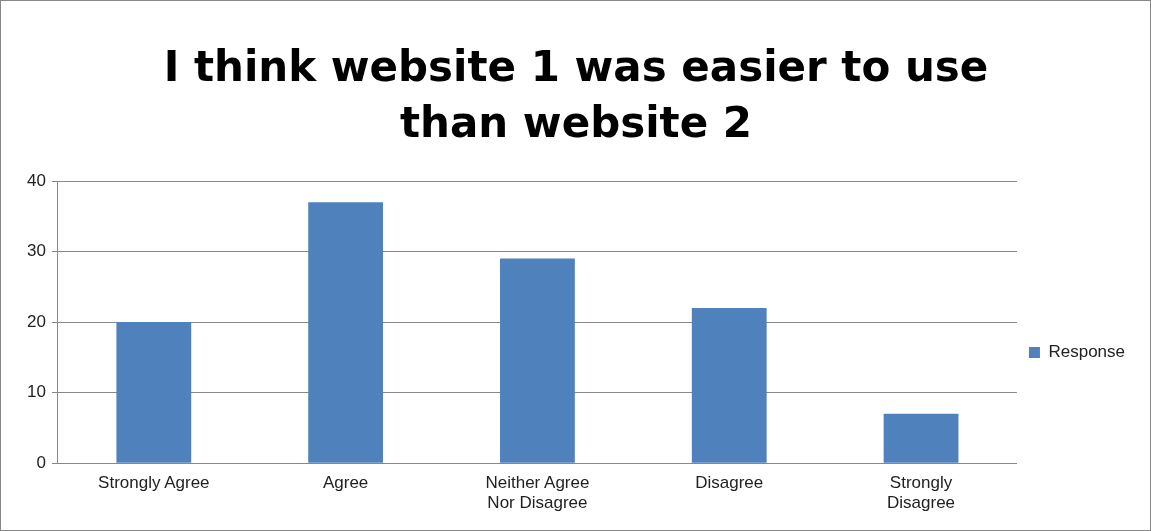  What do you see at coordinates (1087, 352) in the screenshot?
I see `legend-label: Response` at bounding box center [1087, 352].